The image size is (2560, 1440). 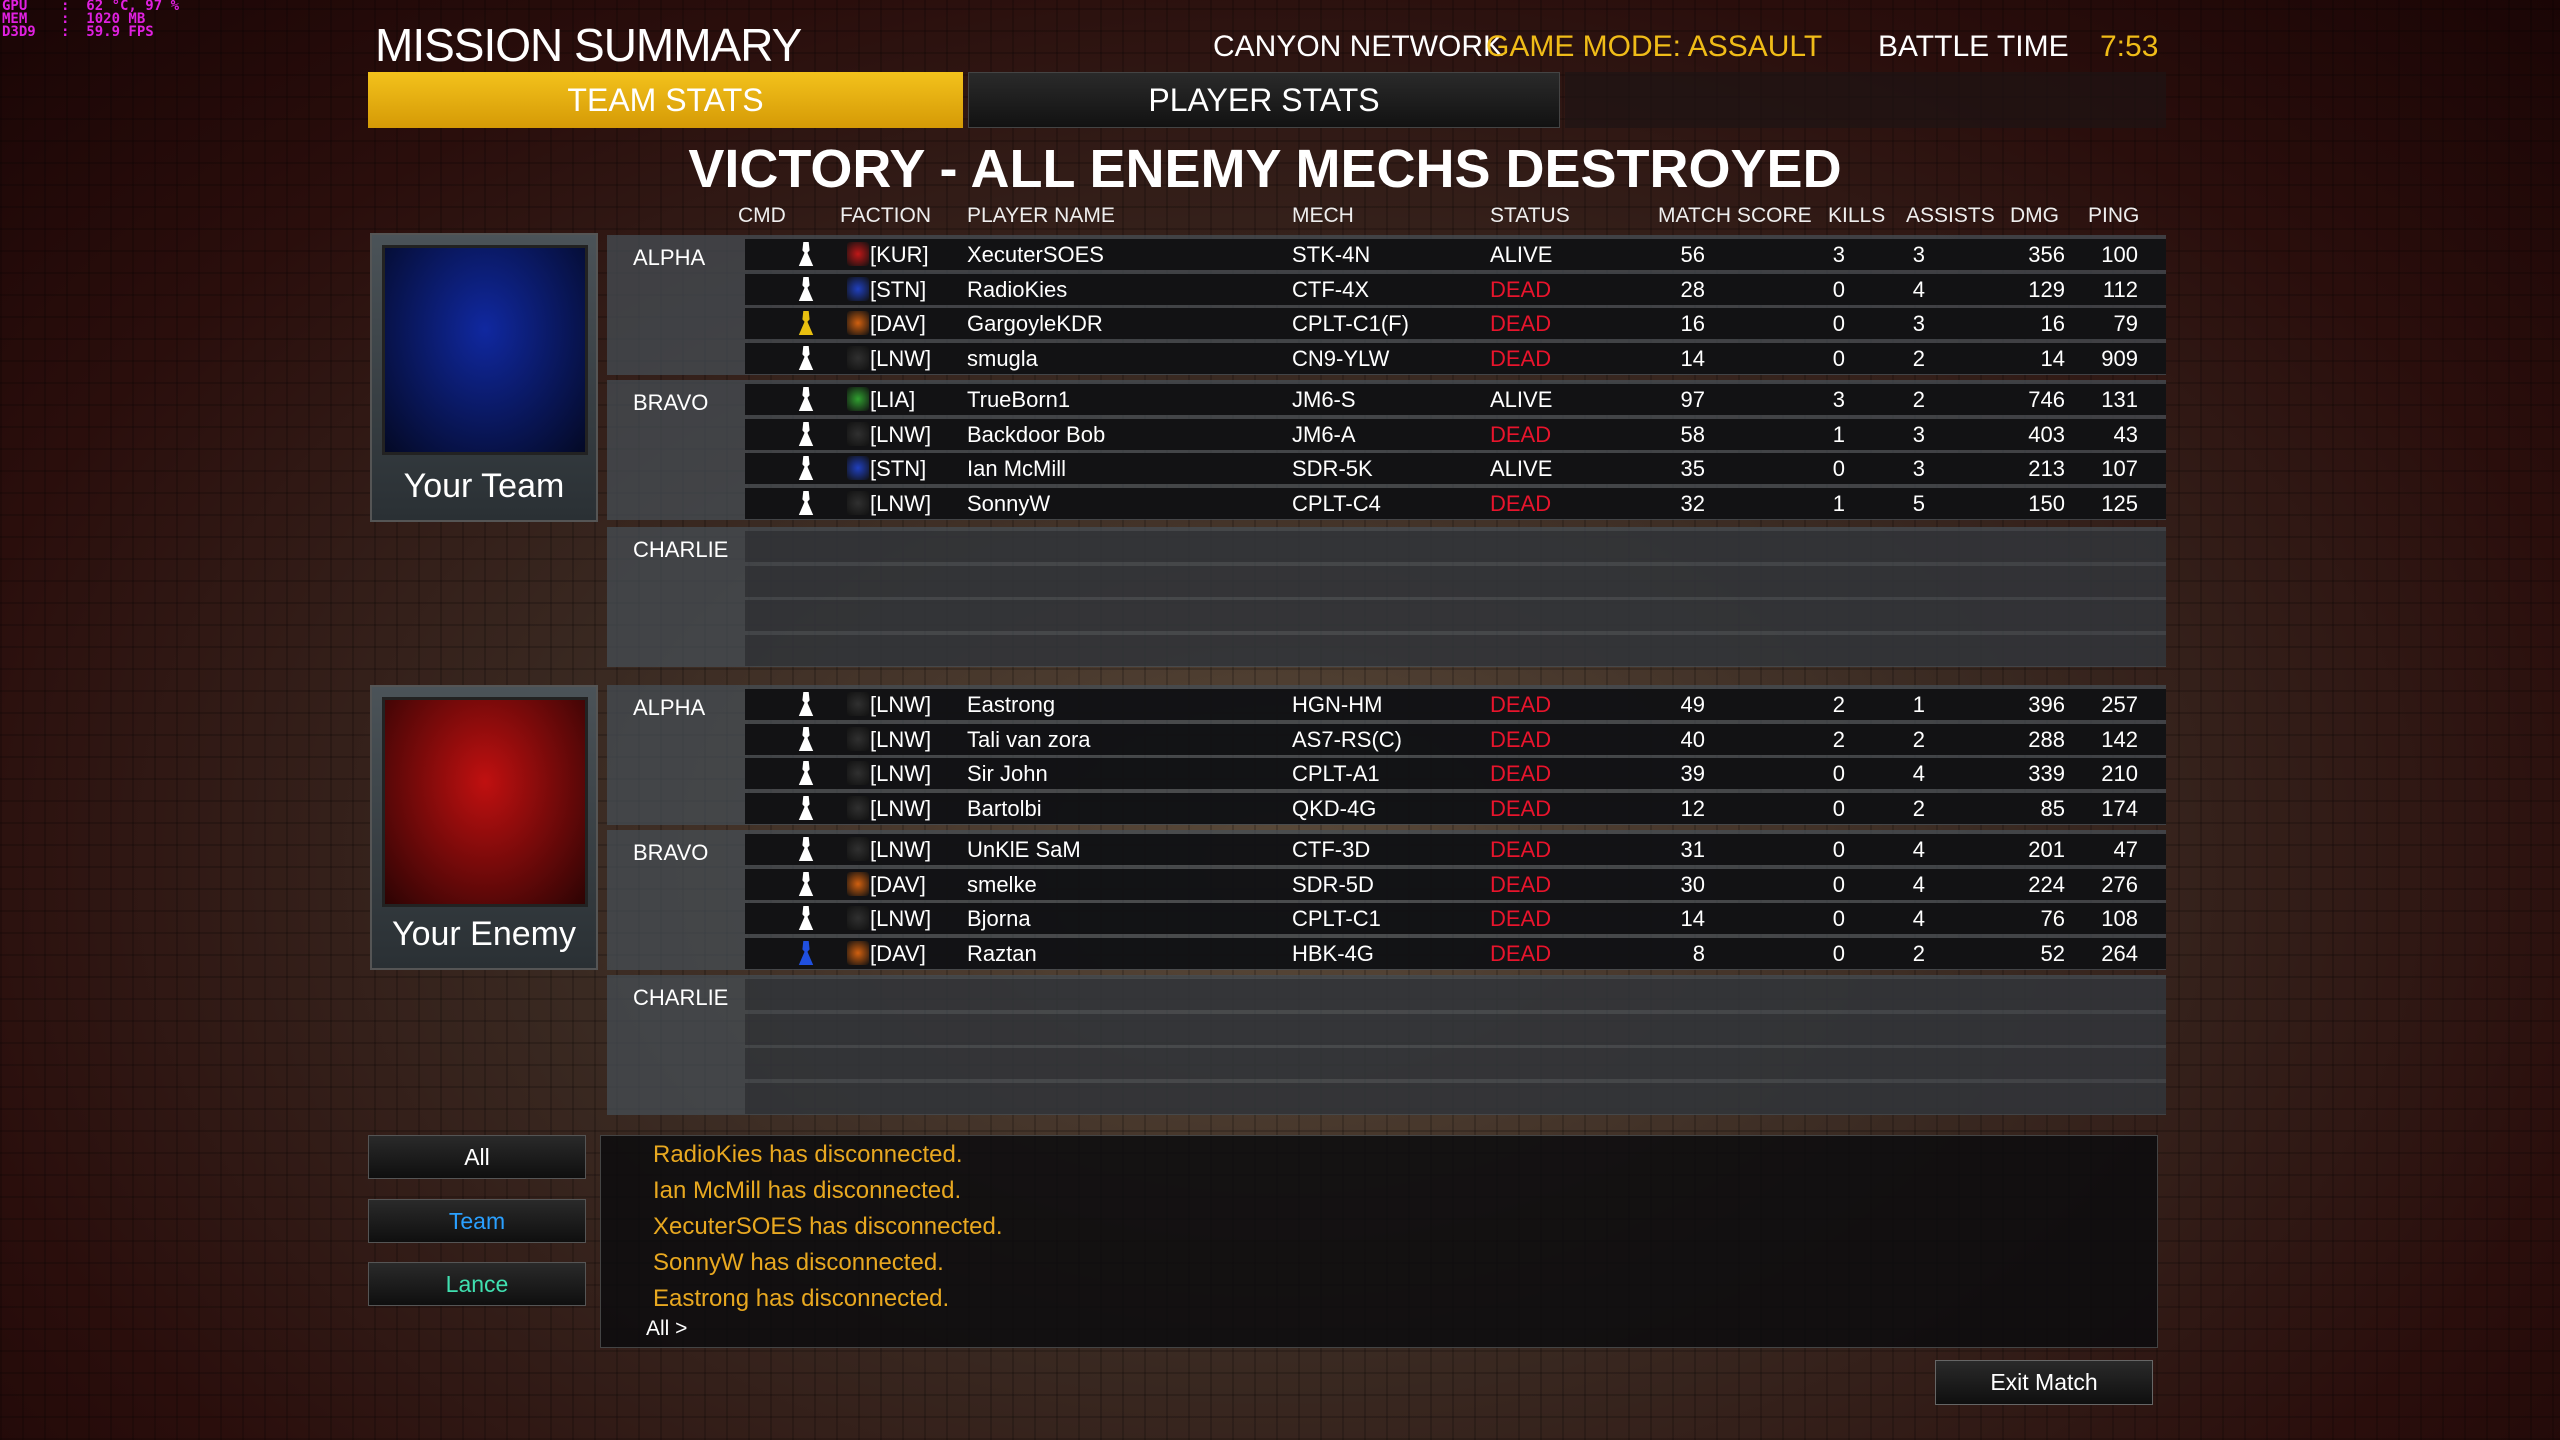 I want to click on player-row: [LNW] Bjorna CPLT-C1 DEAD 14 0 4 76 108, so click(x=1455, y=918).